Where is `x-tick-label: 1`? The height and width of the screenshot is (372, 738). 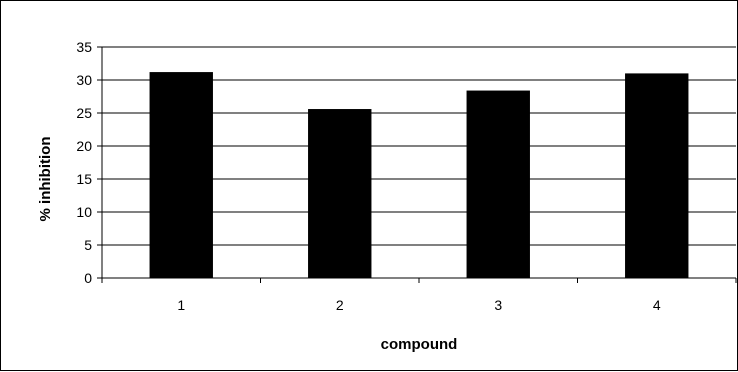
x-tick-label: 1 is located at coordinates (181, 305).